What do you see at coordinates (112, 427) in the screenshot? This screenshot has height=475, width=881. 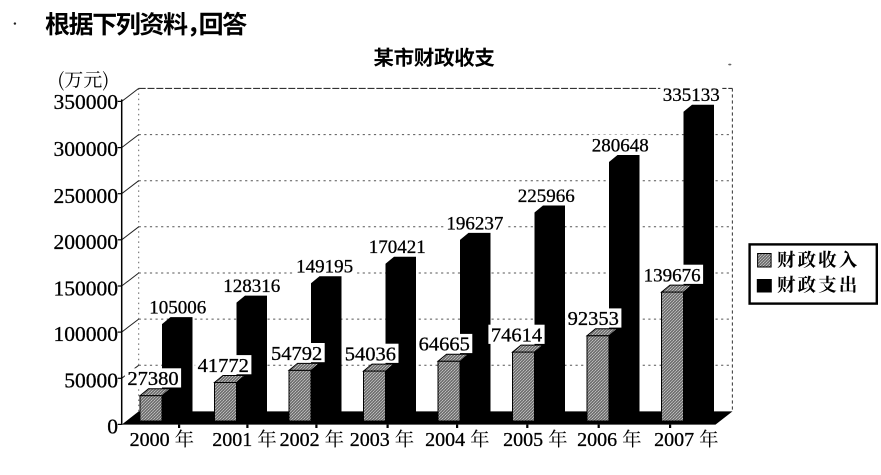 I see `svg-text: 0` at bounding box center [112, 427].